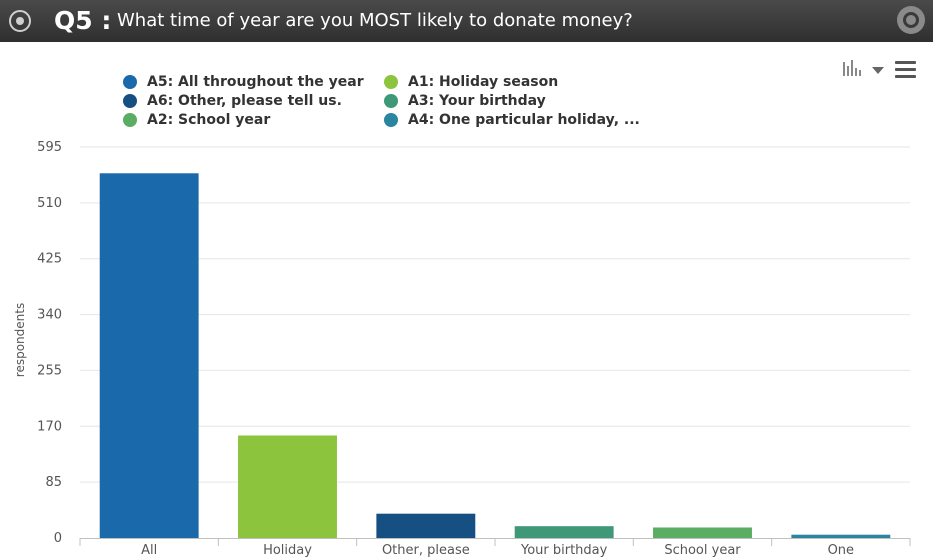 The image size is (933, 560). Describe the element at coordinates (483, 81) in the screenshot. I see `legend-label: A1: Holiday season` at that location.